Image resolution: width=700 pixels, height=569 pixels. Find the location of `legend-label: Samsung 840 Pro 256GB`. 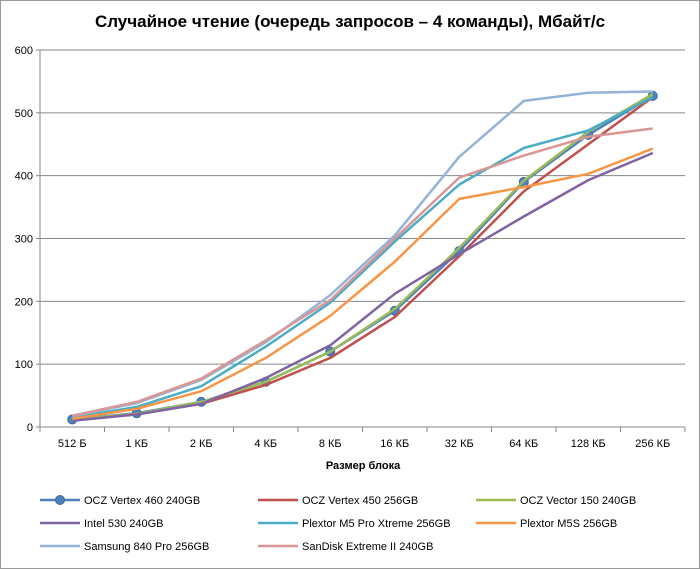

legend-label: Samsung 840 Pro 256GB is located at coordinates (146, 547).